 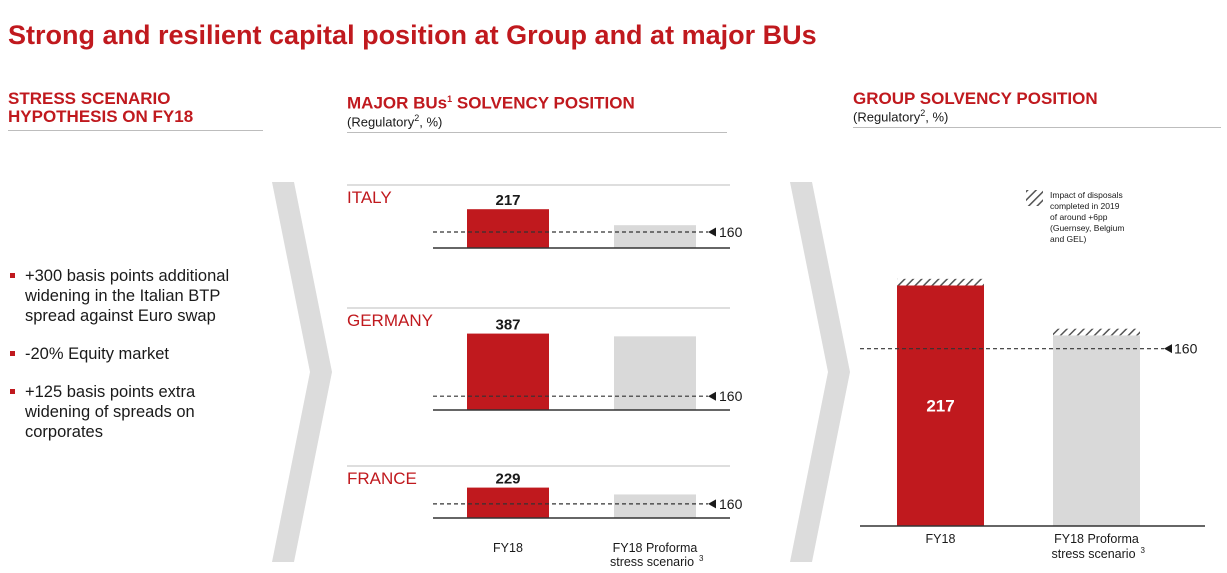 I want to click on legend-hatch-swatch, so click(x=1034, y=198).